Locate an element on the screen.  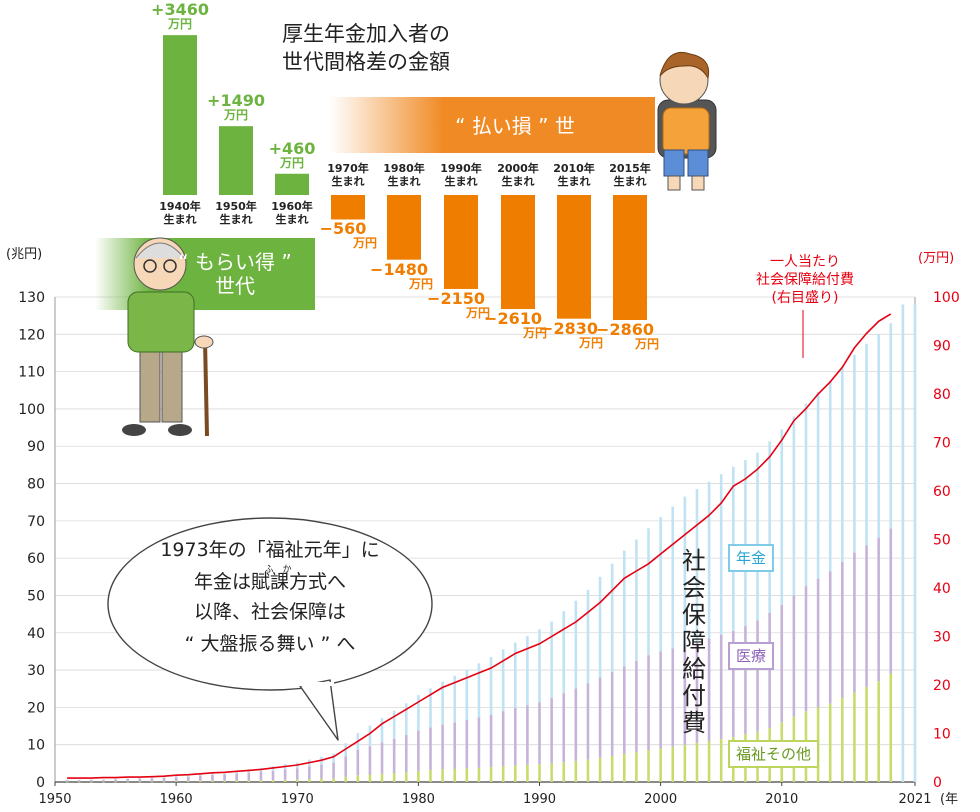
gap-bar-value: −2830 万円 is located at coordinates (569, 335).